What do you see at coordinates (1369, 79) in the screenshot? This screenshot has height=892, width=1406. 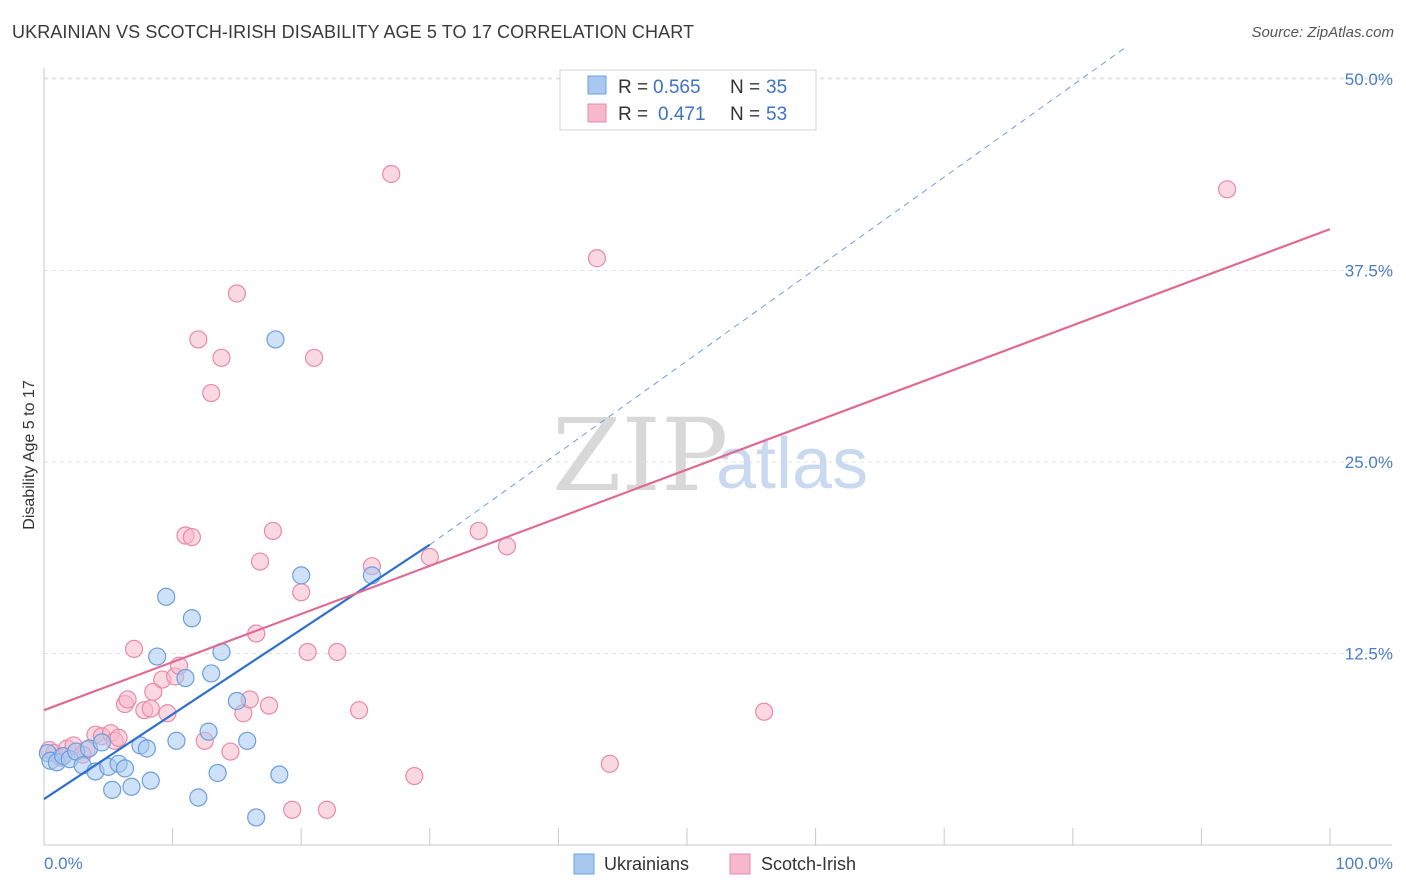 I see `y-tick-label-3: 50.0%` at bounding box center [1369, 79].